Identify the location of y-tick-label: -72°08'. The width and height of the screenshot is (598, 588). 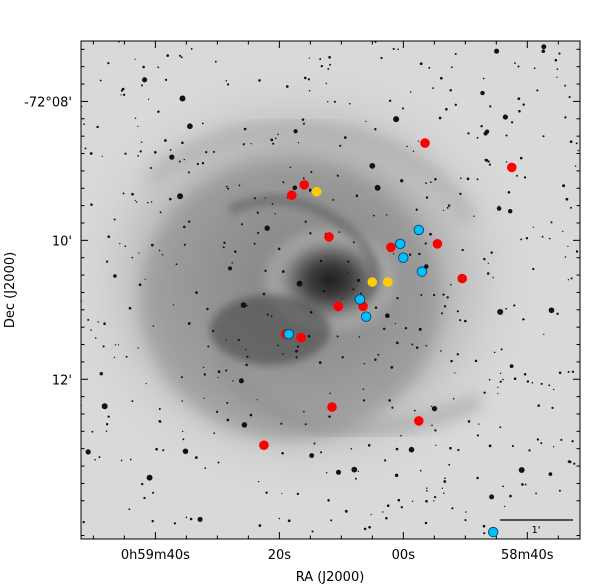
(48, 102).